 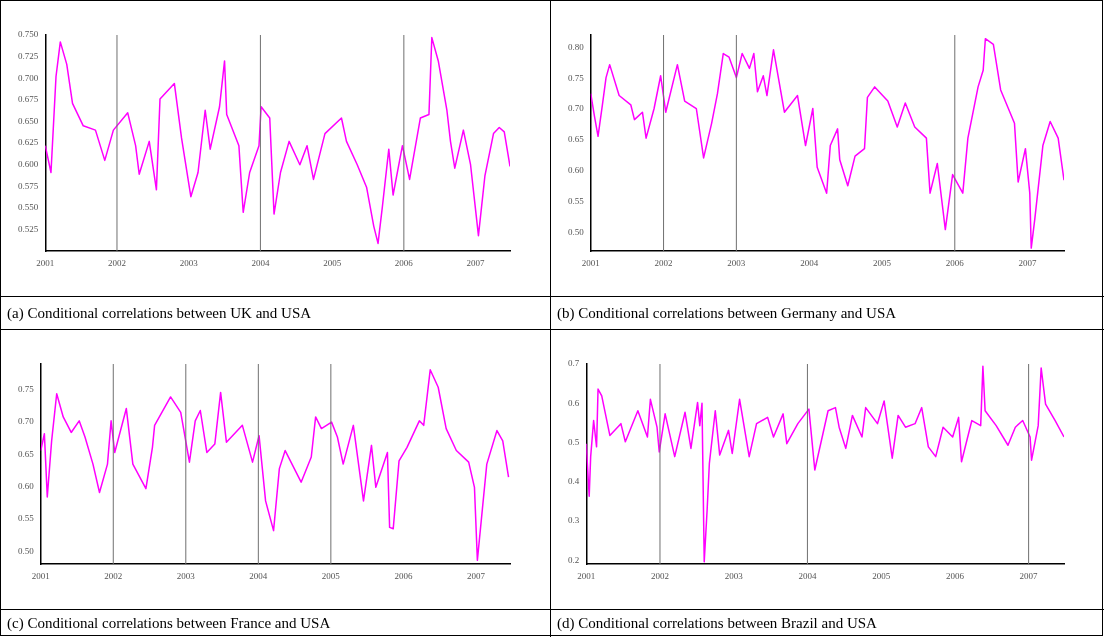 I want to click on text: (b) Conditional correlations between Germany and USA, so click(x=827, y=313).